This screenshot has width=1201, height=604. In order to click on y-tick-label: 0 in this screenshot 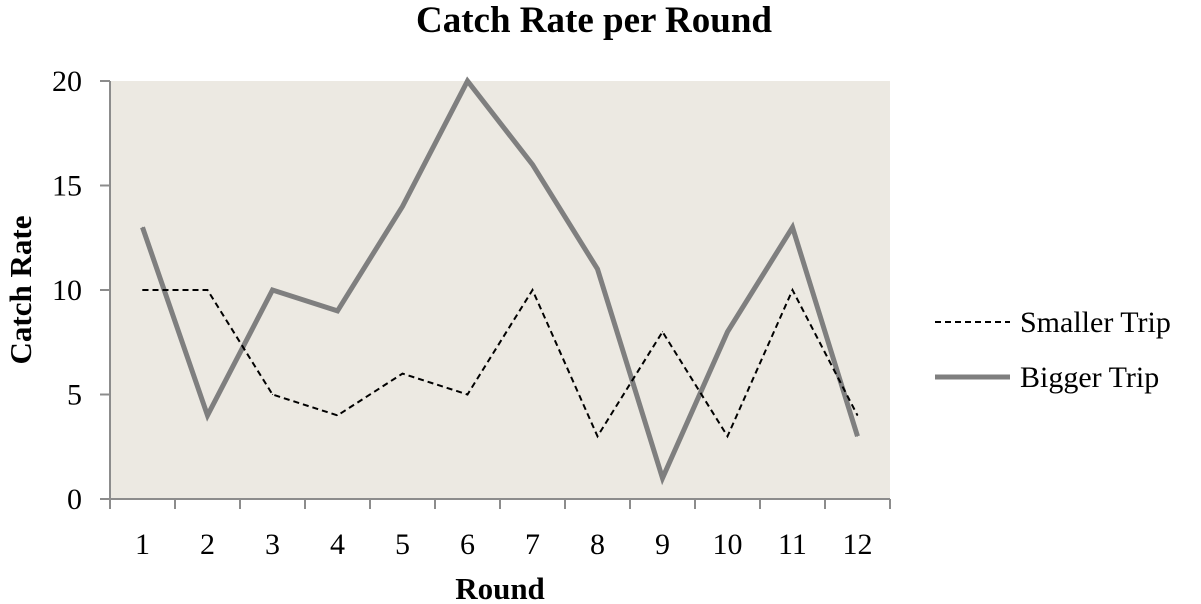, I will do `click(74, 499)`.